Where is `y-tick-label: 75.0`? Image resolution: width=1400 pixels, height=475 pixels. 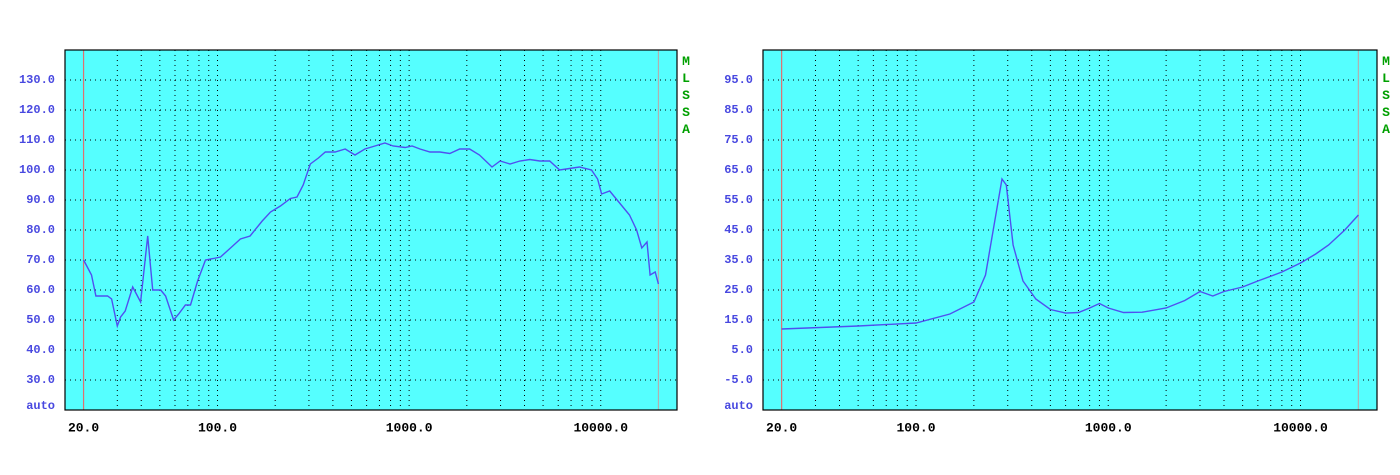
y-tick-label: 75.0 is located at coordinates (738, 140).